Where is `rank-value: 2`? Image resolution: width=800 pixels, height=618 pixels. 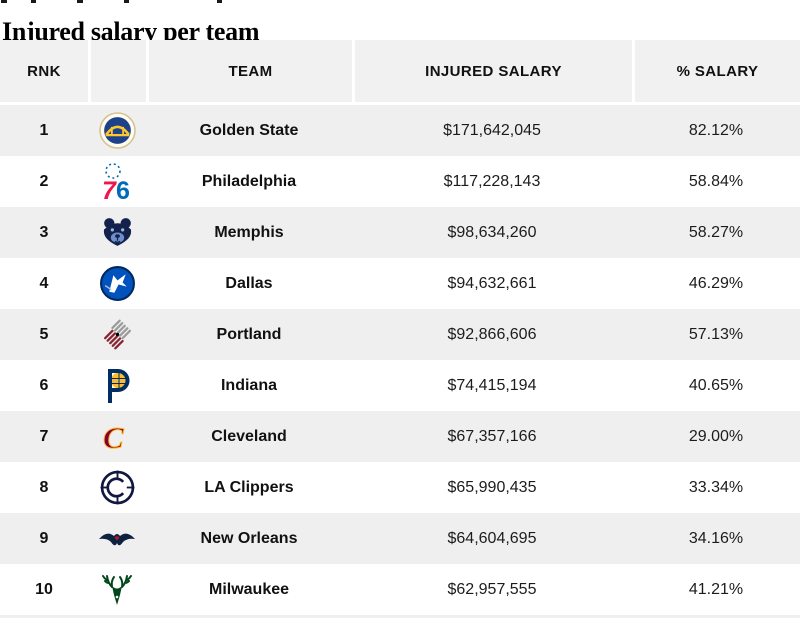
rank-value: 2 is located at coordinates (44, 181).